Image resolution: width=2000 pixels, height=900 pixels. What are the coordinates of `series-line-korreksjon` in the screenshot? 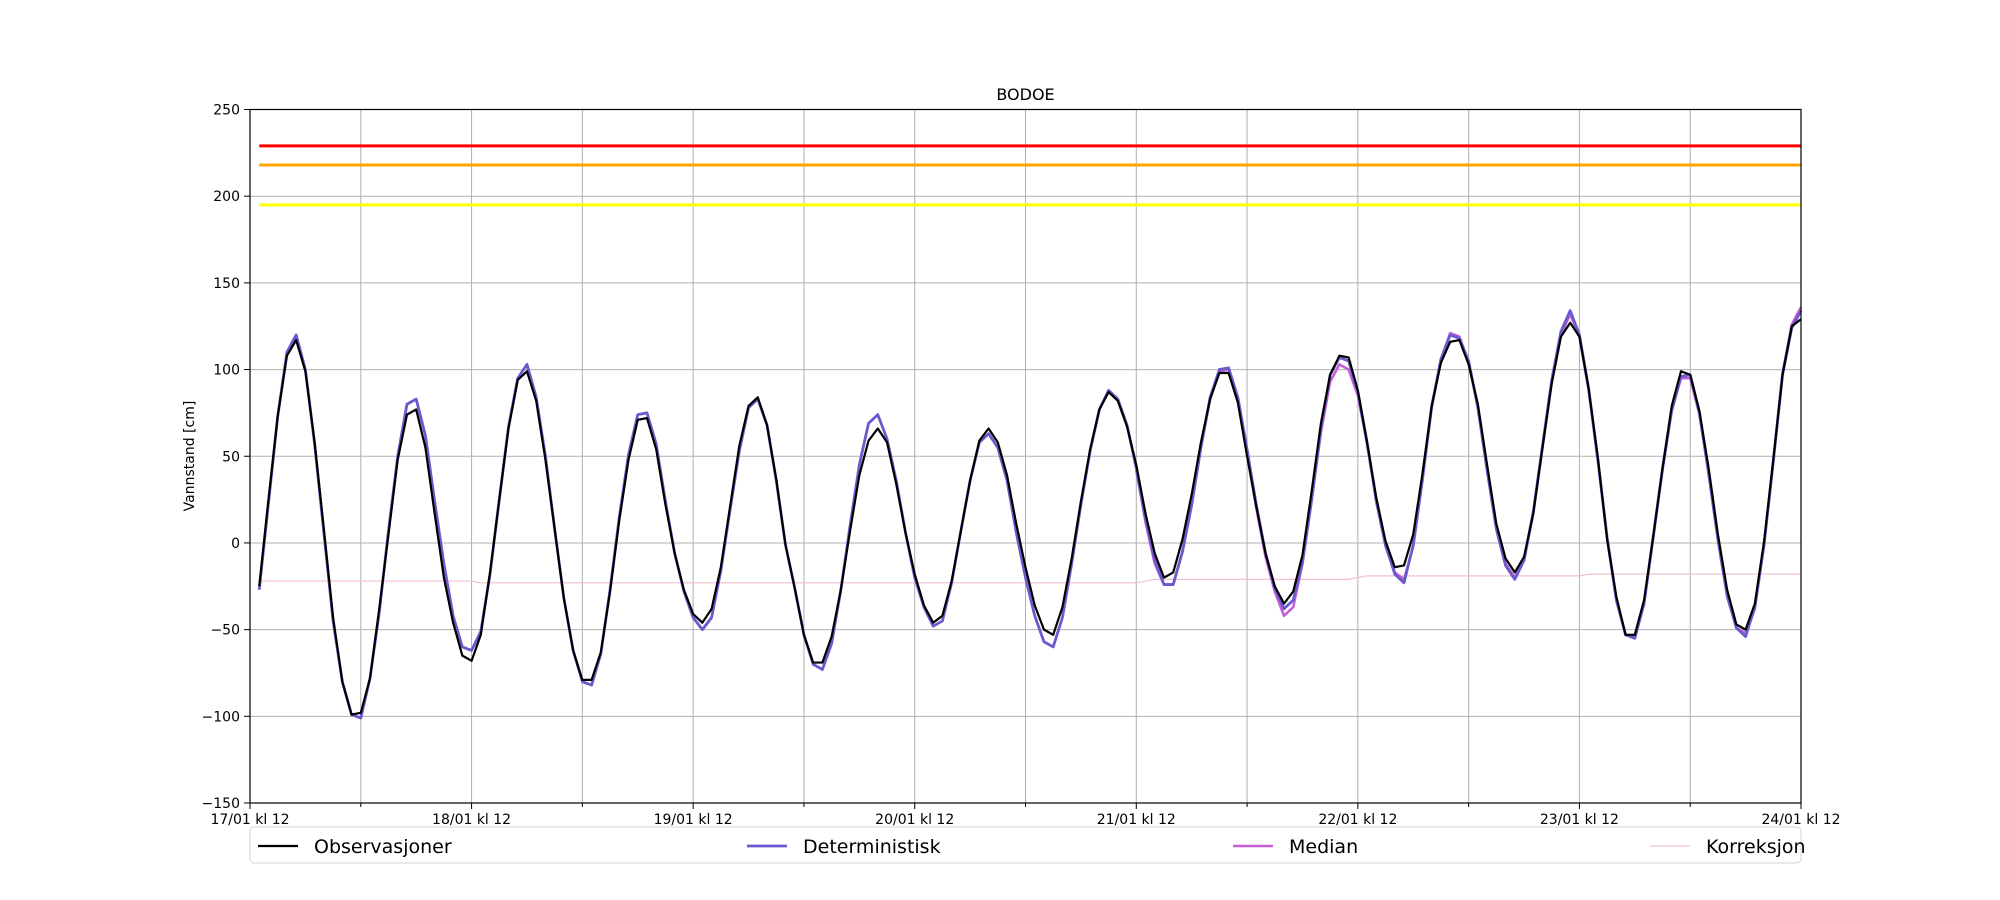 It's located at (1030, 578).